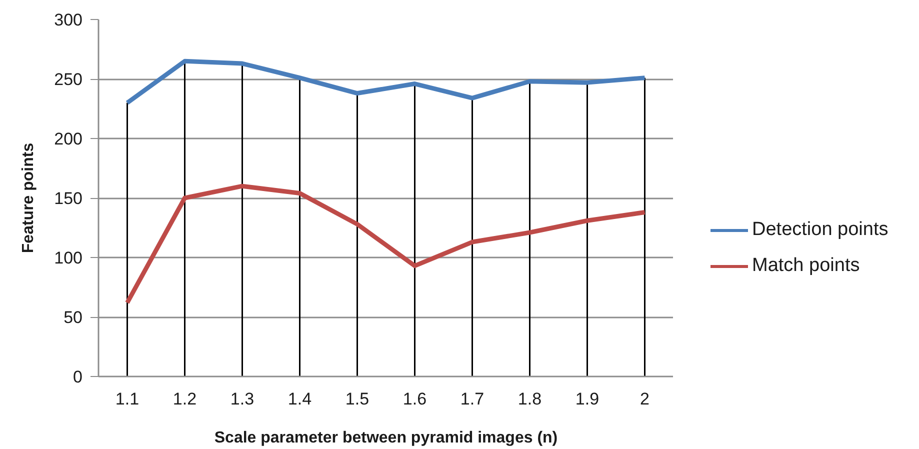  What do you see at coordinates (184, 399) in the screenshot?
I see `x-tick-label: 1.2` at bounding box center [184, 399].